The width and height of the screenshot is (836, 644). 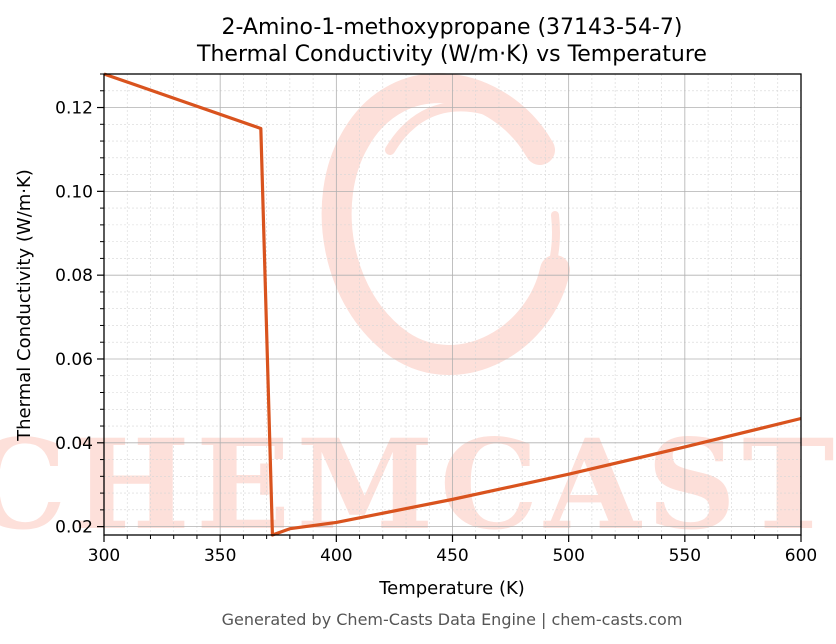 I want to click on y-tick-label: 0.04, so click(x=74, y=444).